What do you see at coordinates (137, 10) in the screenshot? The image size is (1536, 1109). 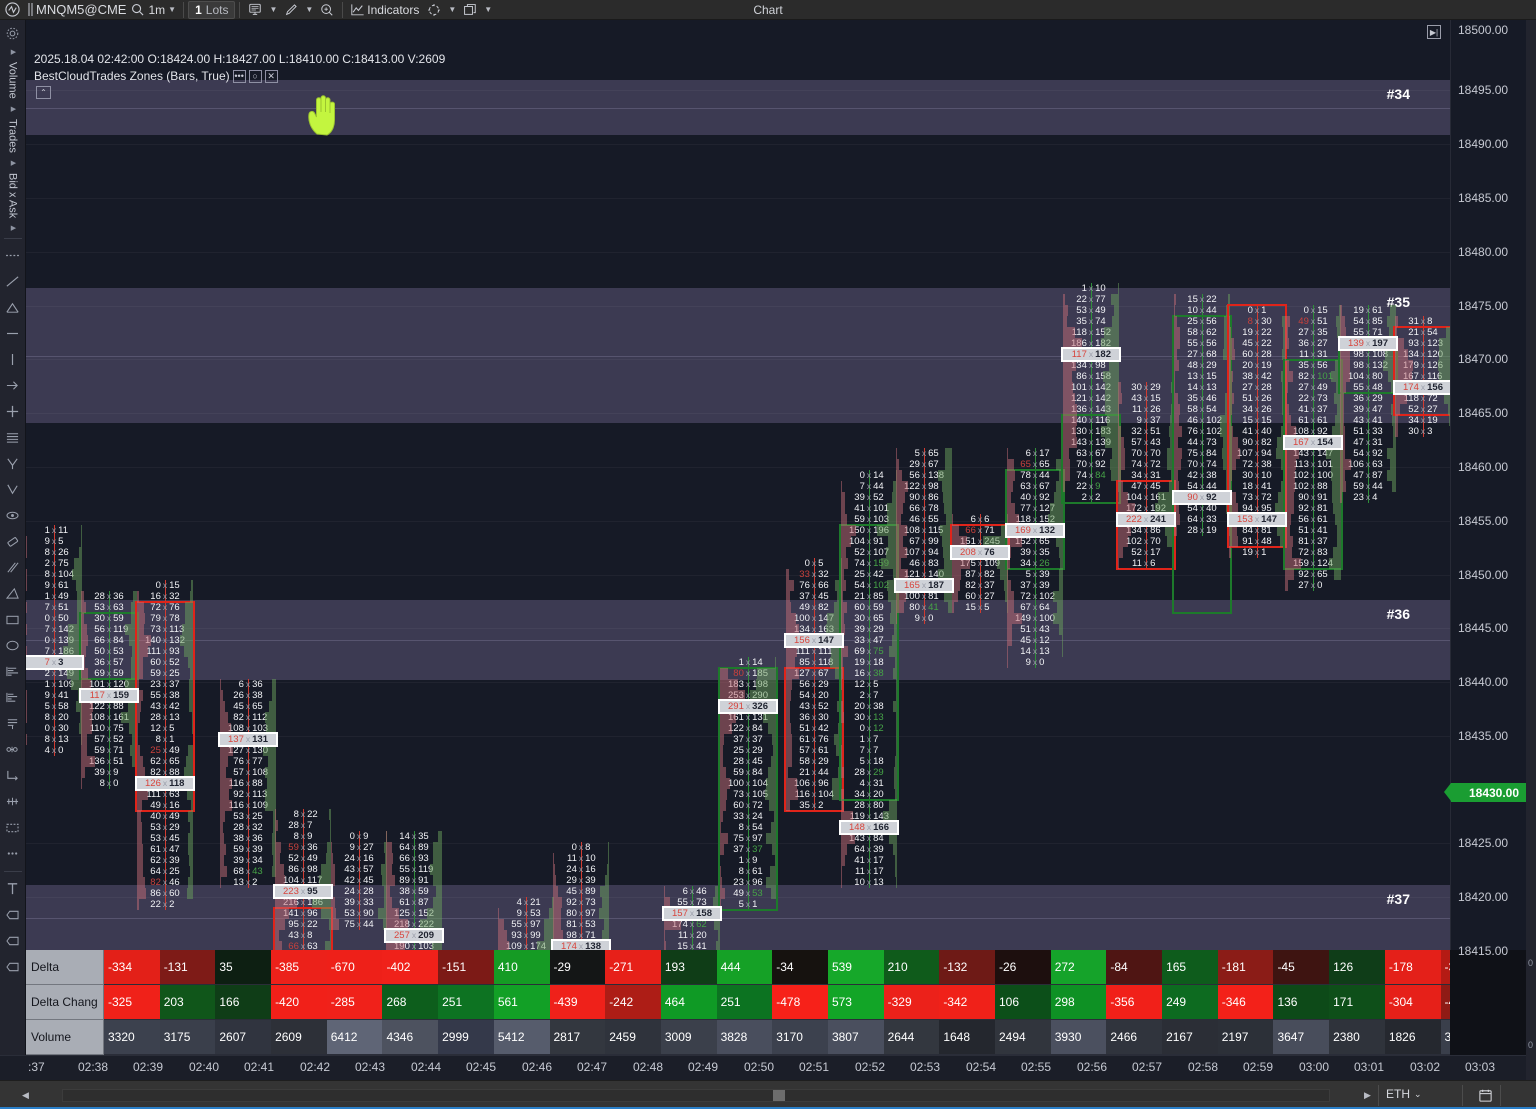 I see `search-icon` at bounding box center [137, 10].